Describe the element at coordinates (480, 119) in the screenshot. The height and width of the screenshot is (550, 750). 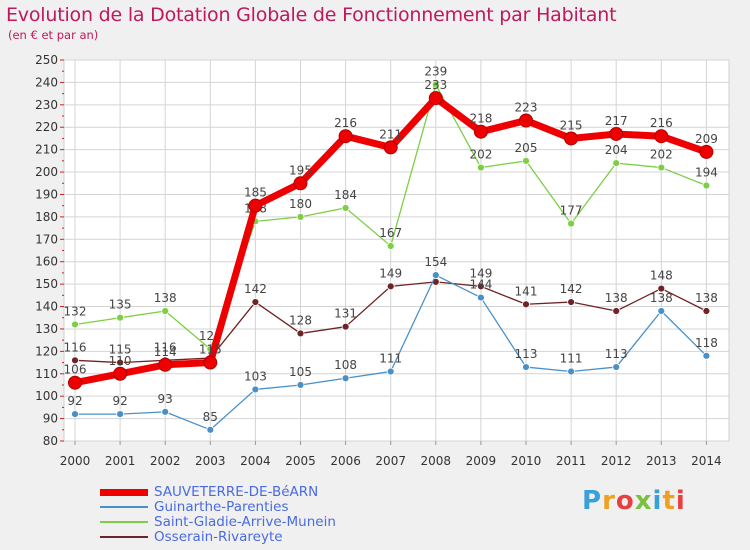
I see `data-label: 218` at that location.